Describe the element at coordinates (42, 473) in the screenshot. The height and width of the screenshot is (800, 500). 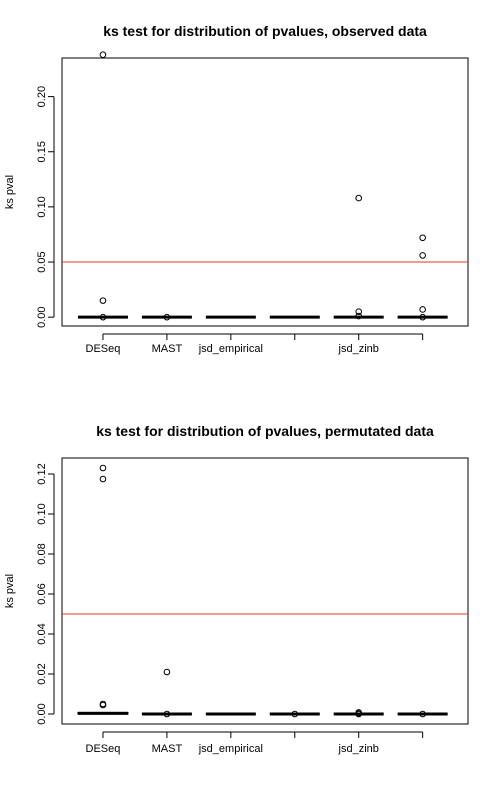
I see `y-tick-label: 0.12` at that location.